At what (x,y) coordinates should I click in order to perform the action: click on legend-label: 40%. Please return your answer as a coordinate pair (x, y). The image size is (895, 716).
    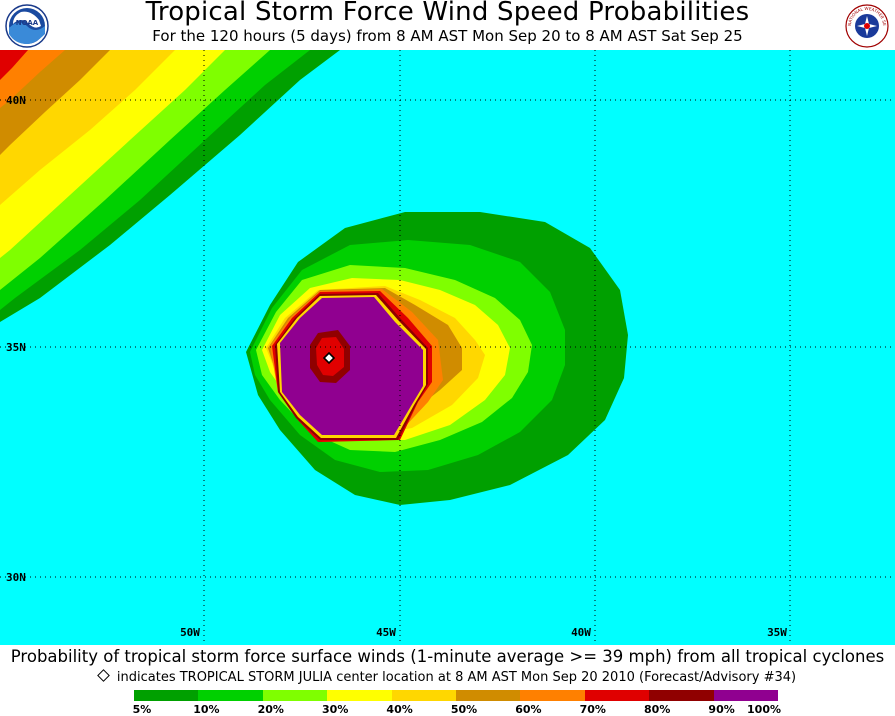
    Looking at the image, I should click on (399, 709).